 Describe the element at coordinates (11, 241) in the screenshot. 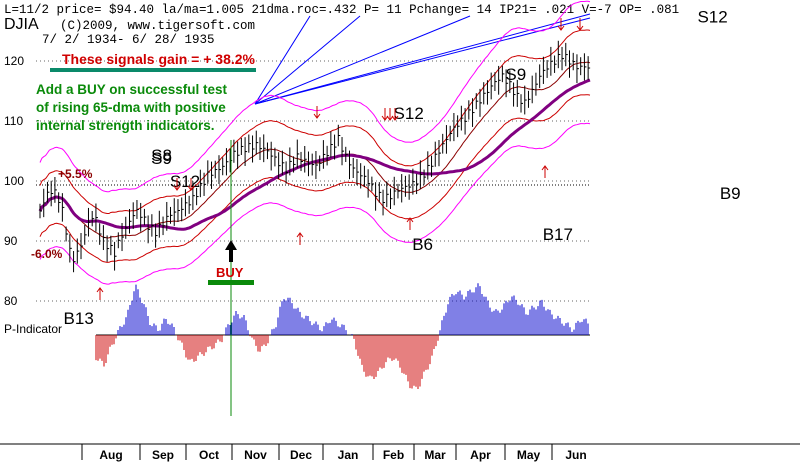

I see `y-tick-label: 90` at that location.